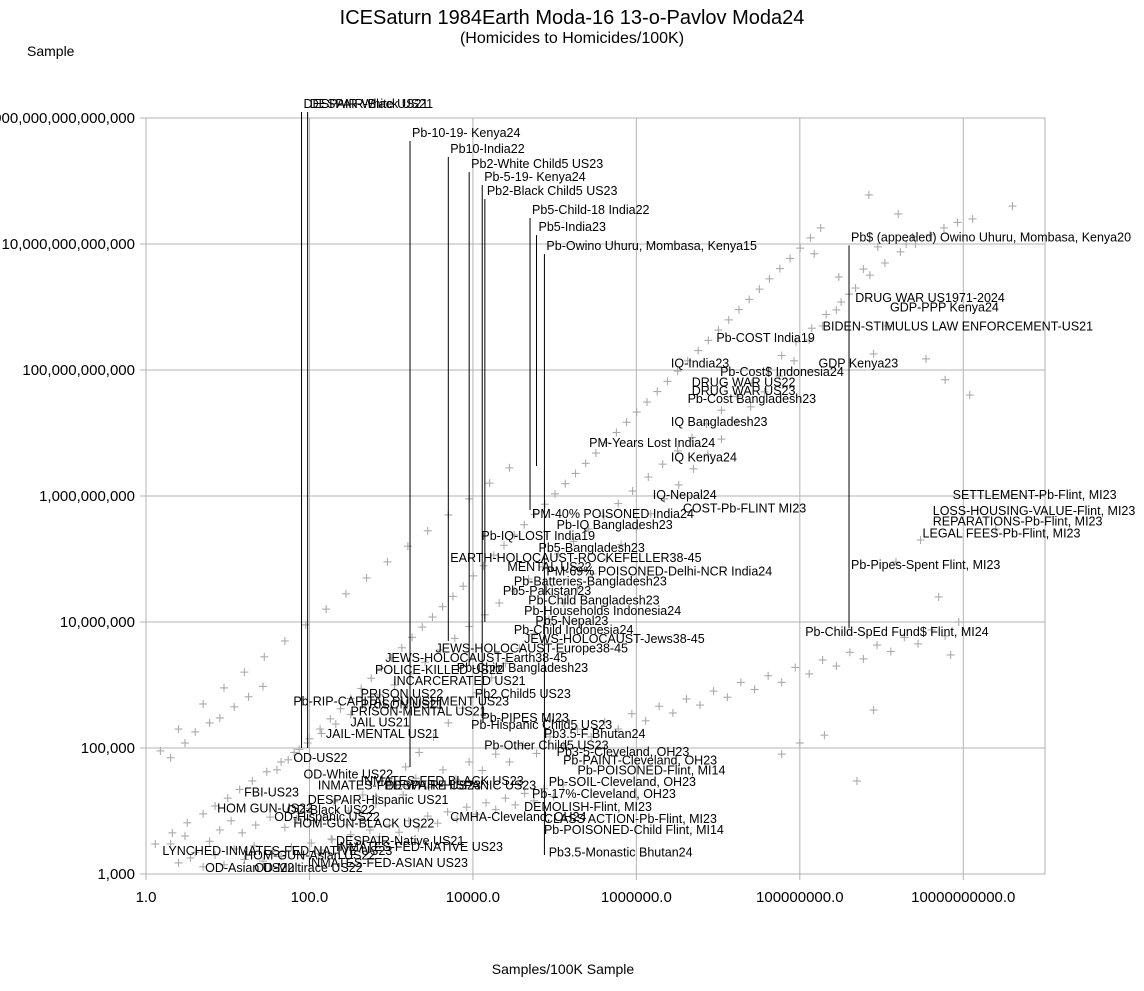  I want to click on x-tick-label: 100.0, so click(310, 897).